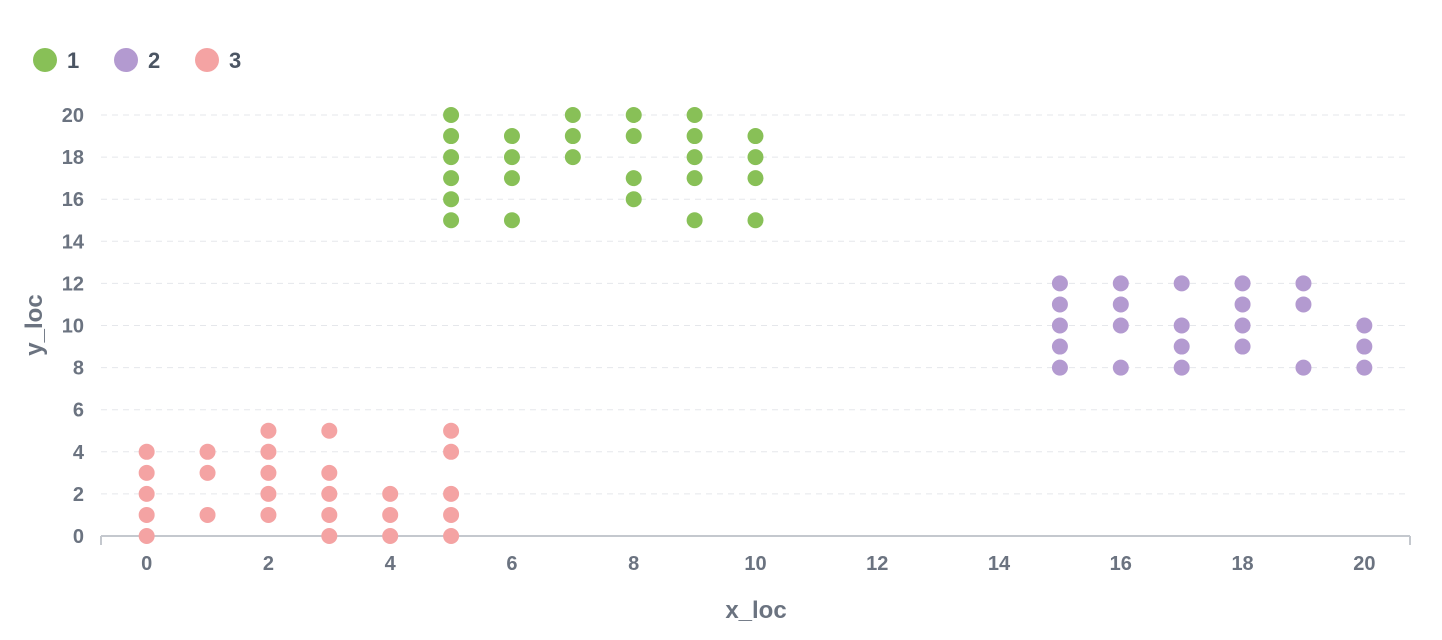 The width and height of the screenshot is (1442, 640). What do you see at coordinates (73, 158) in the screenshot?
I see `y-tick-label: 18` at bounding box center [73, 158].